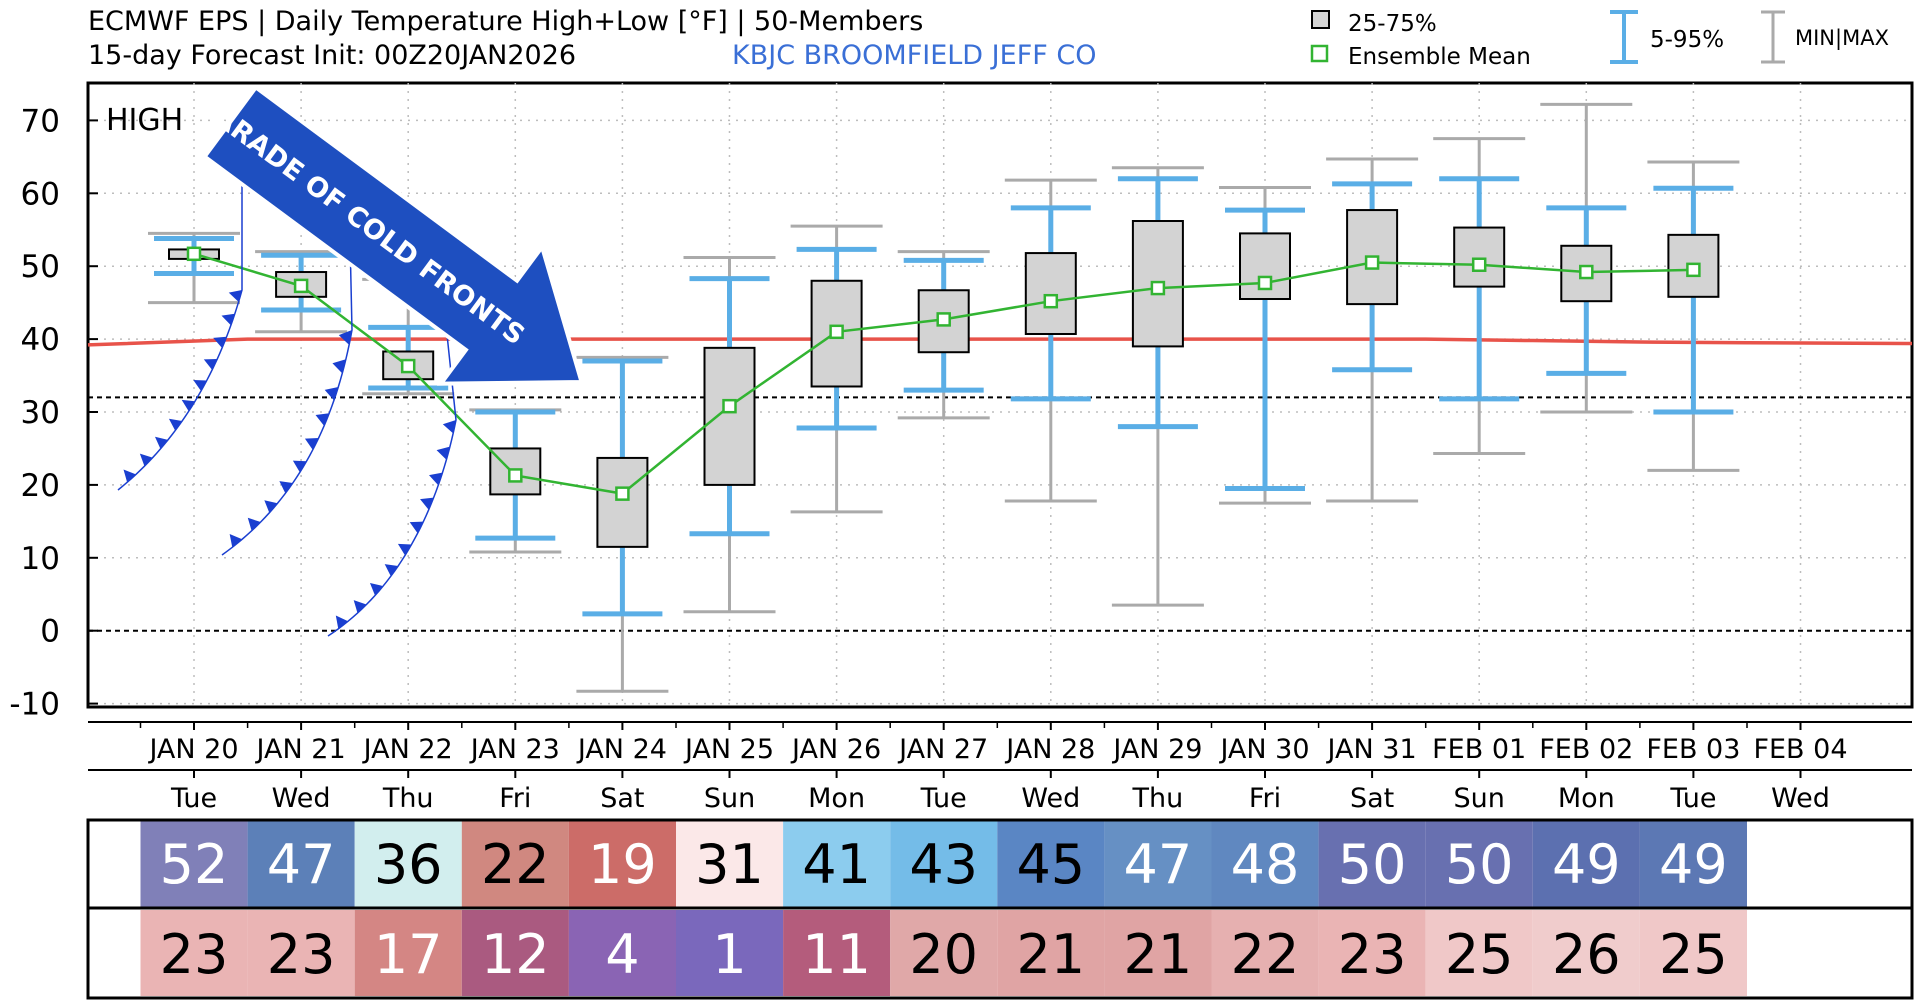 This screenshot has width=1916, height=1000. I want to click on weekday-label: Tue, so click(193, 798).